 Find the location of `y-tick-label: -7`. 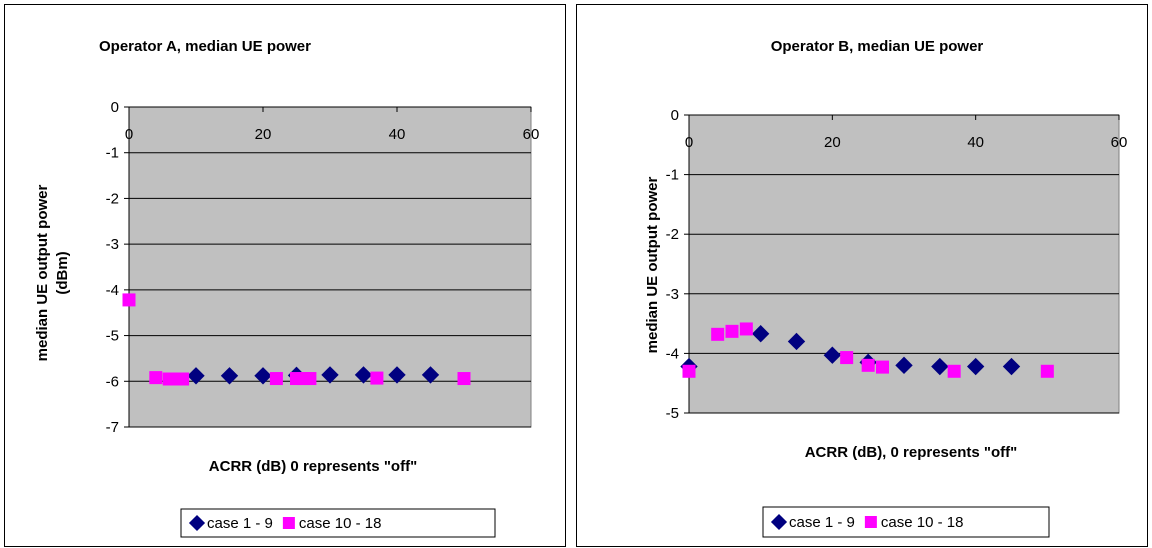

y-tick-label: -7 is located at coordinates (112, 427).